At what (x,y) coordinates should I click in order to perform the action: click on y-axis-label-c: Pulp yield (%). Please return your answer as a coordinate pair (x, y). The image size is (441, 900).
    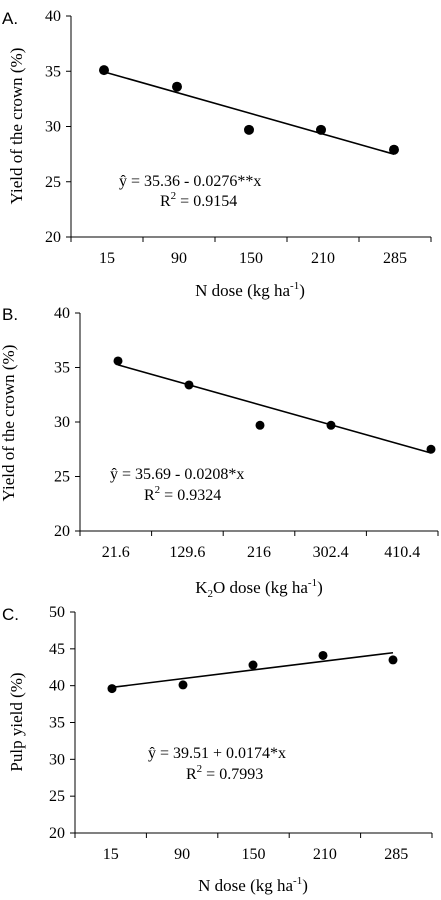
    Looking at the image, I should click on (16, 721).